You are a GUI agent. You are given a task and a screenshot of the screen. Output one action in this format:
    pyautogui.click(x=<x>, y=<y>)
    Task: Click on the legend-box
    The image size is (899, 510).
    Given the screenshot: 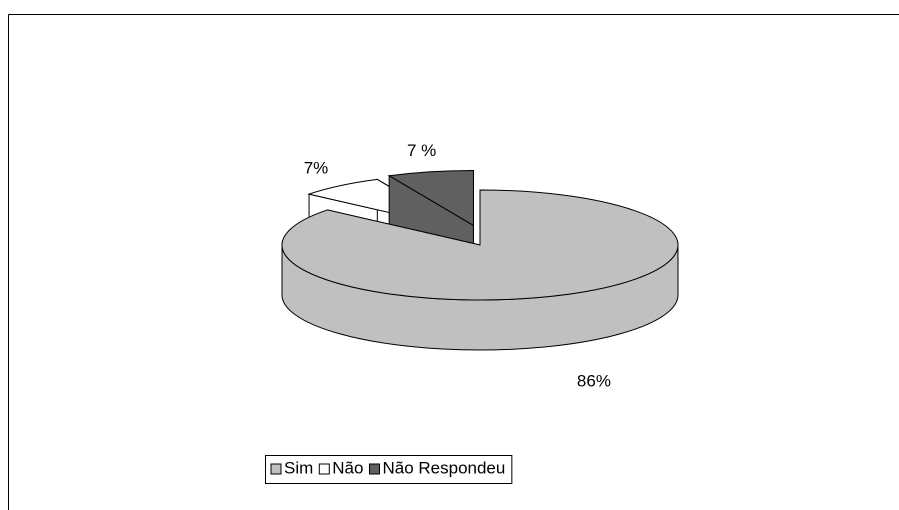 What is the action you would take?
    pyautogui.click(x=389, y=469)
    